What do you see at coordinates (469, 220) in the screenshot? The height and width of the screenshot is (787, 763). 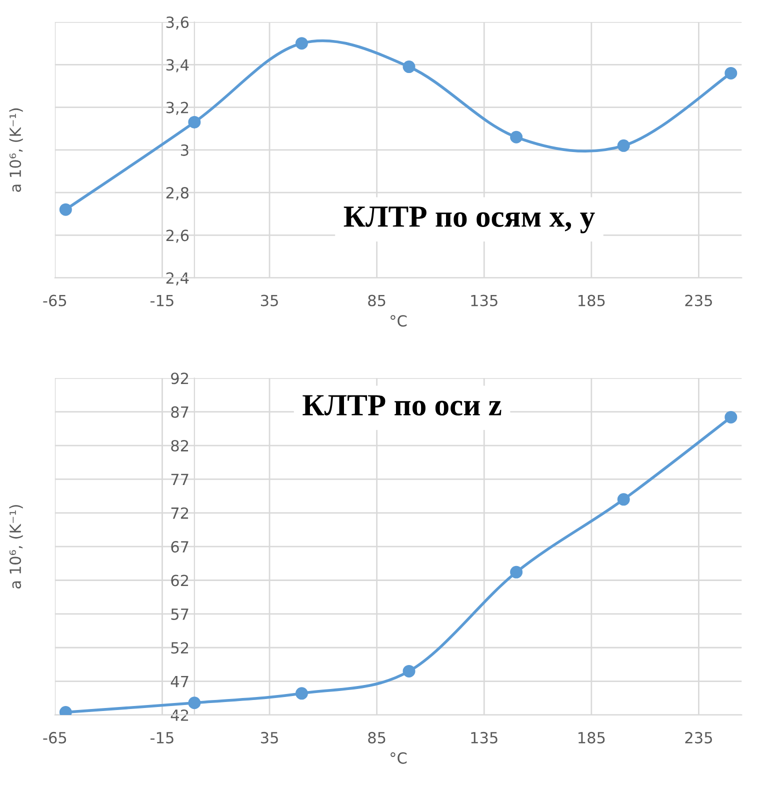 I see `text: КЛТР по осям x, y` at bounding box center [469, 220].